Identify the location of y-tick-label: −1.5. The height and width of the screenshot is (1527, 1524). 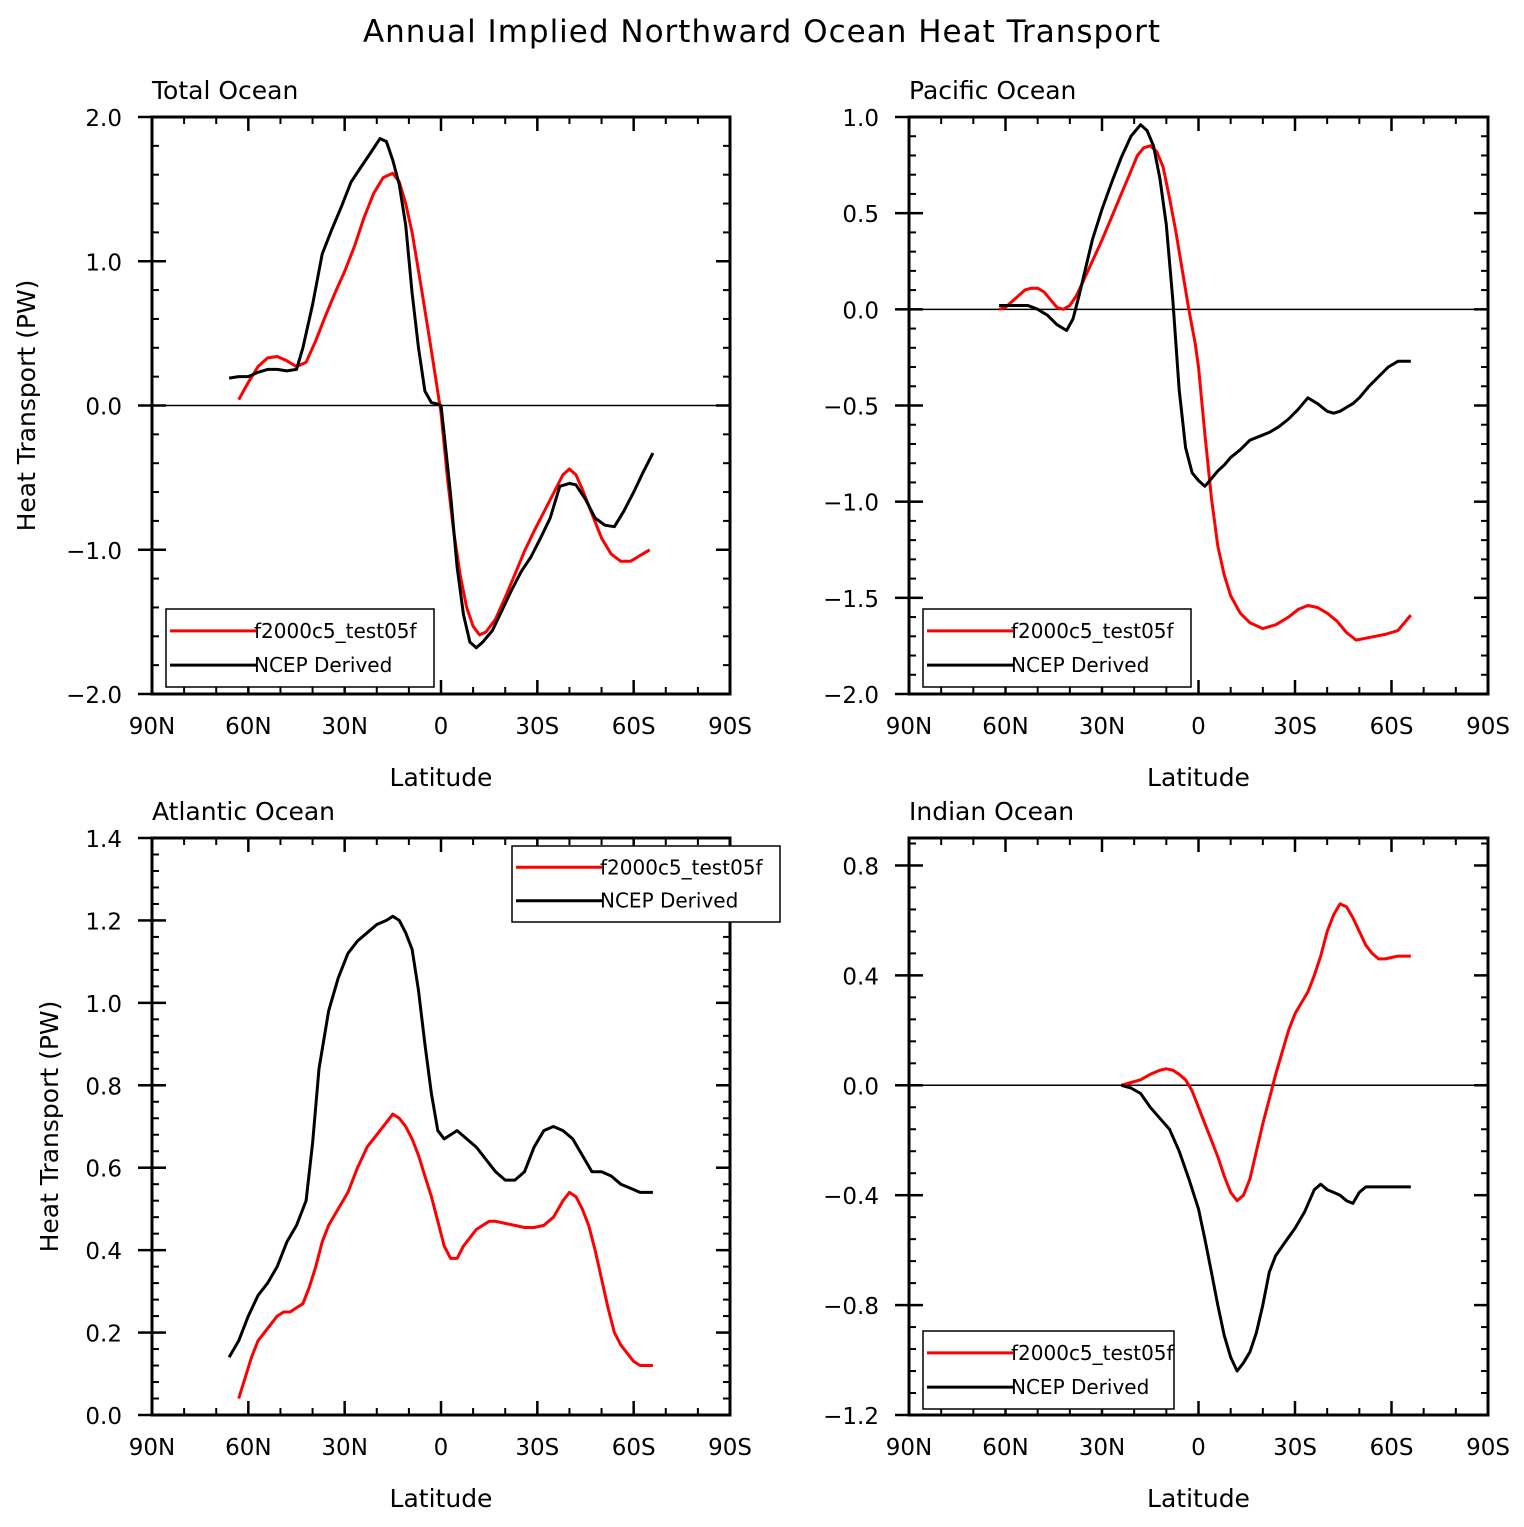
(851, 600).